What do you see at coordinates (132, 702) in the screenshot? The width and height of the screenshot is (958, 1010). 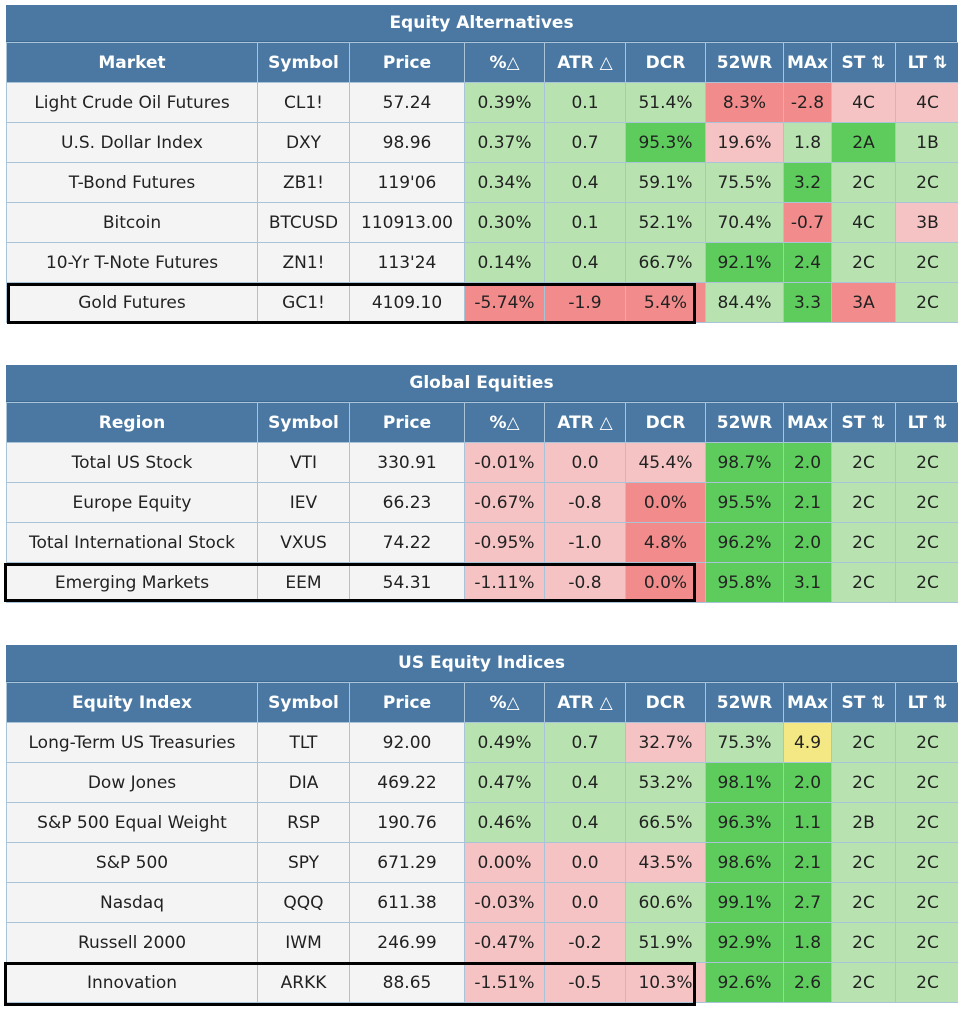 I see `first-col-header: Equity Index` at bounding box center [132, 702].